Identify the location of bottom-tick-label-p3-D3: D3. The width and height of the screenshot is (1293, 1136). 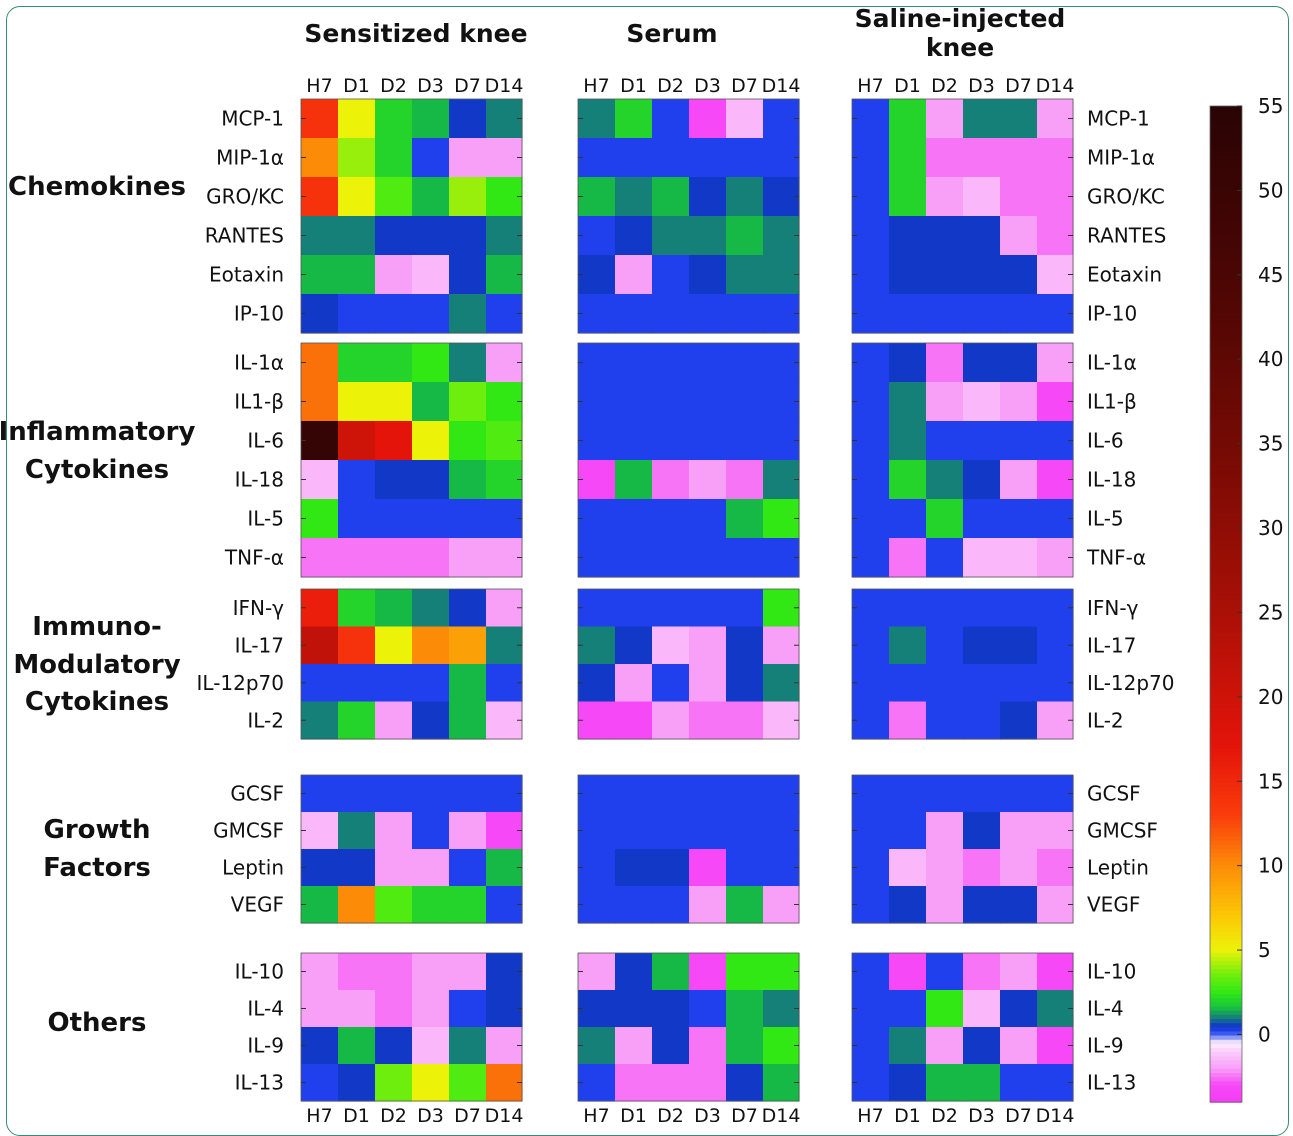
(981, 1113).